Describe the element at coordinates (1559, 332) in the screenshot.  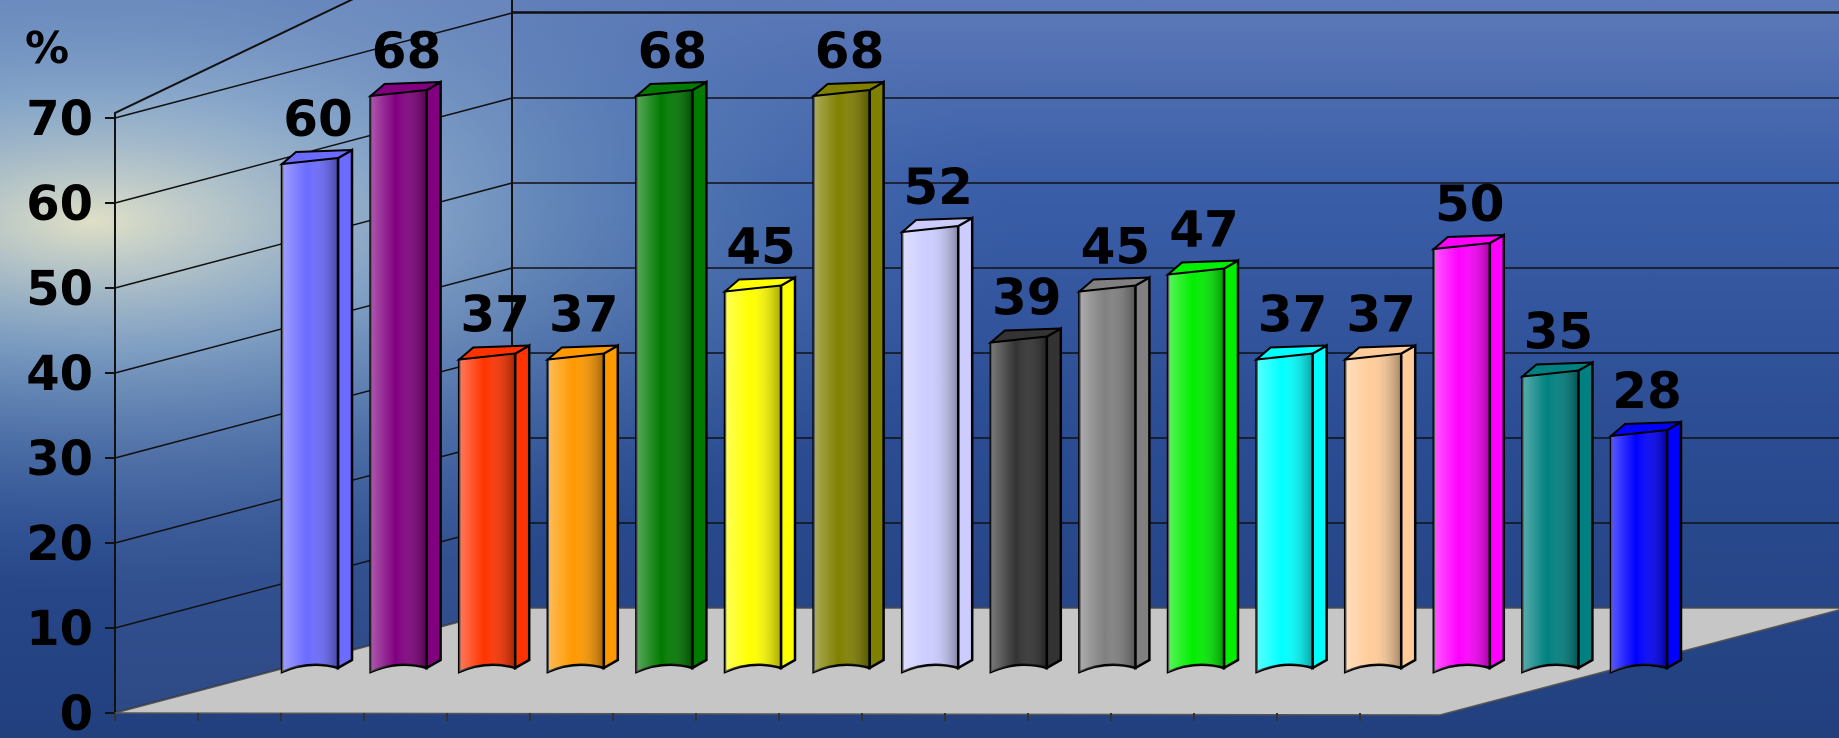
I see `bar-value-label: 35` at that location.